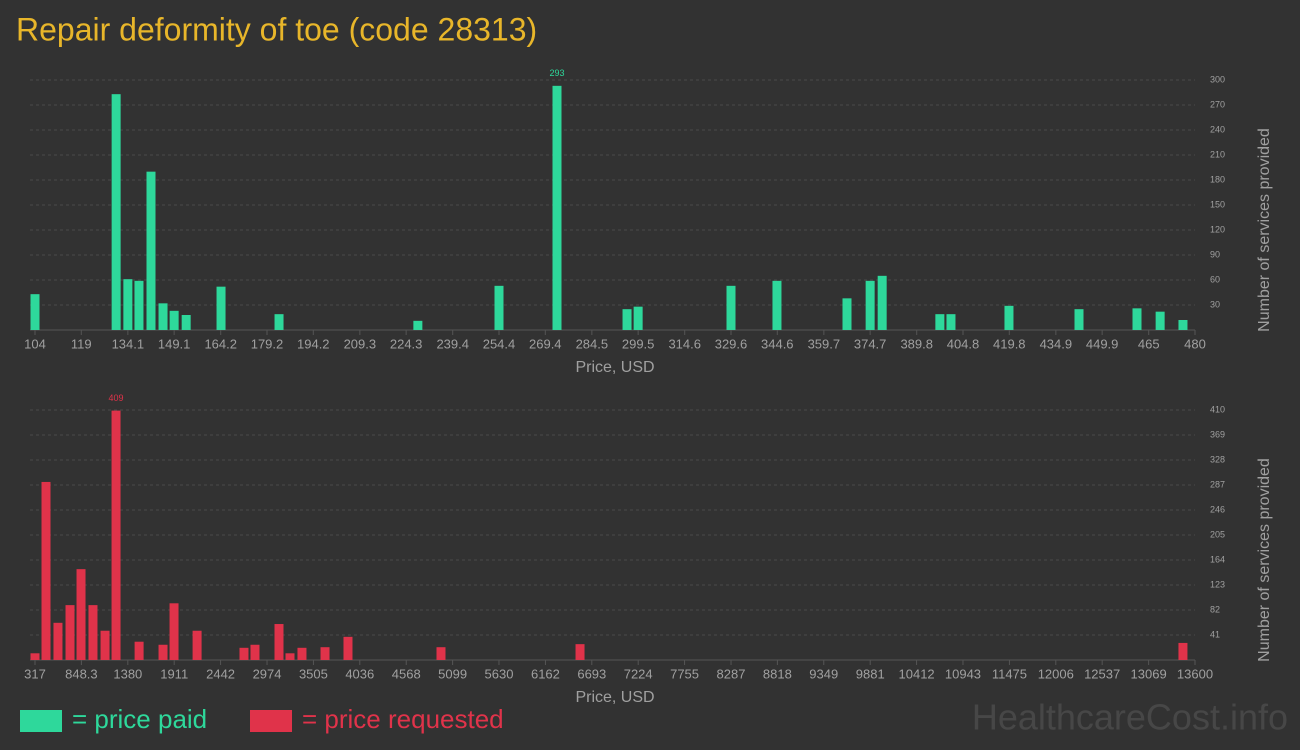 The image size is (1300, 750). I want to click on x-tick-label: 1911, so click(174, 673).